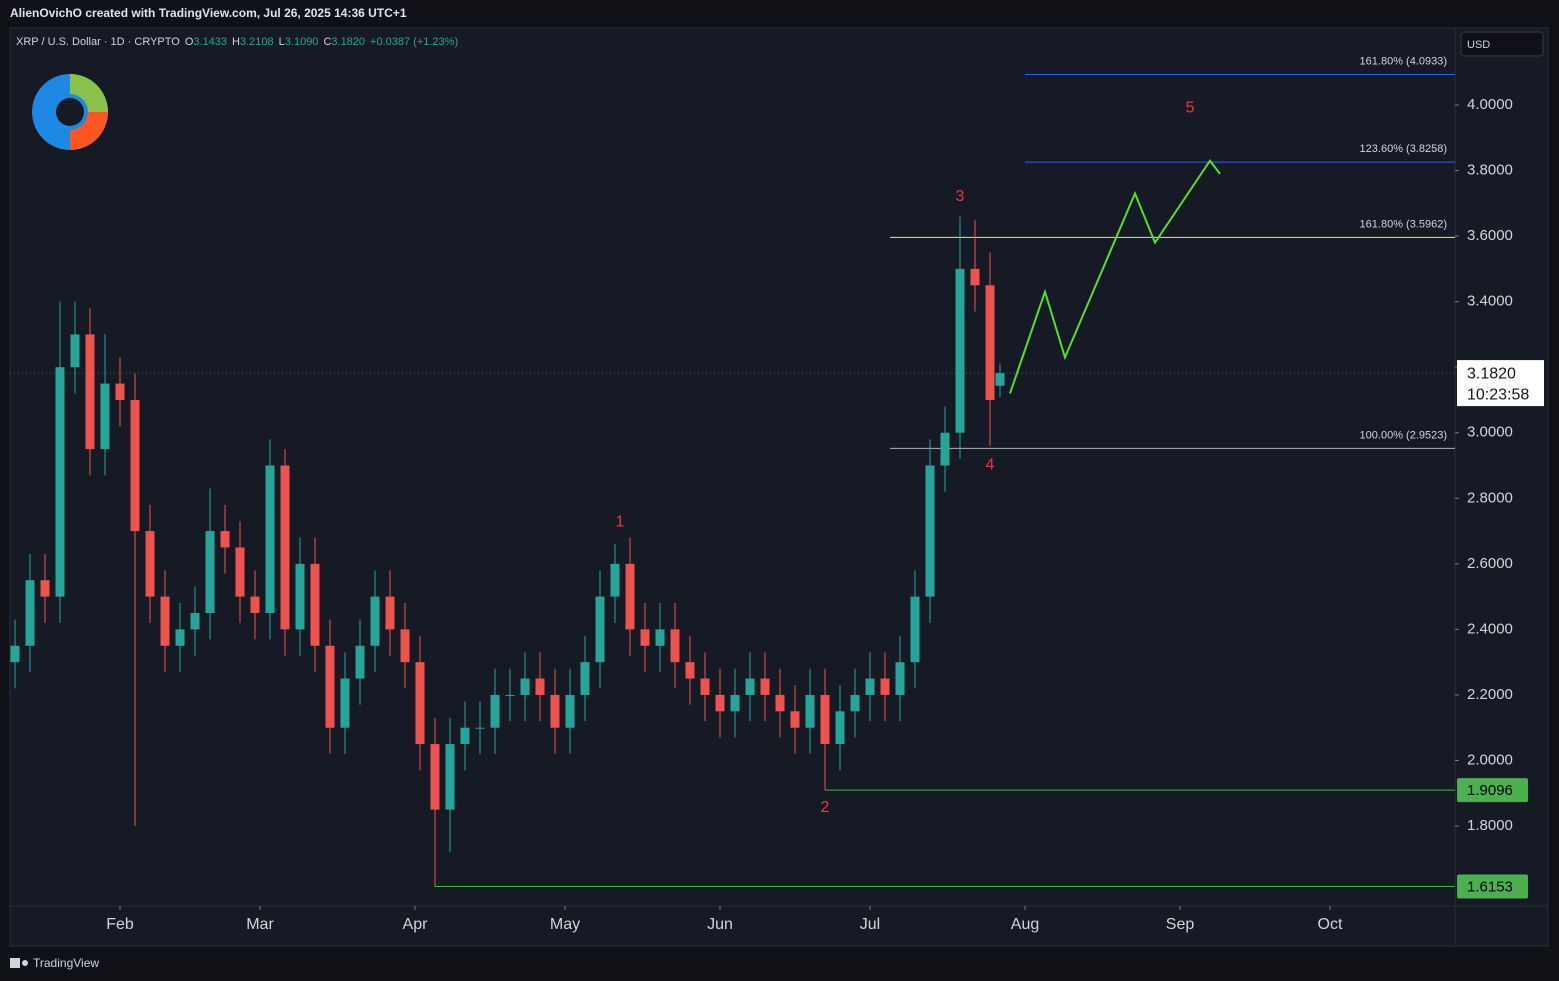 Image resolution: width=1559 pixels, height=981 pixels. I want to click on price-badge-label: 1.6153, so click(1490, 887).